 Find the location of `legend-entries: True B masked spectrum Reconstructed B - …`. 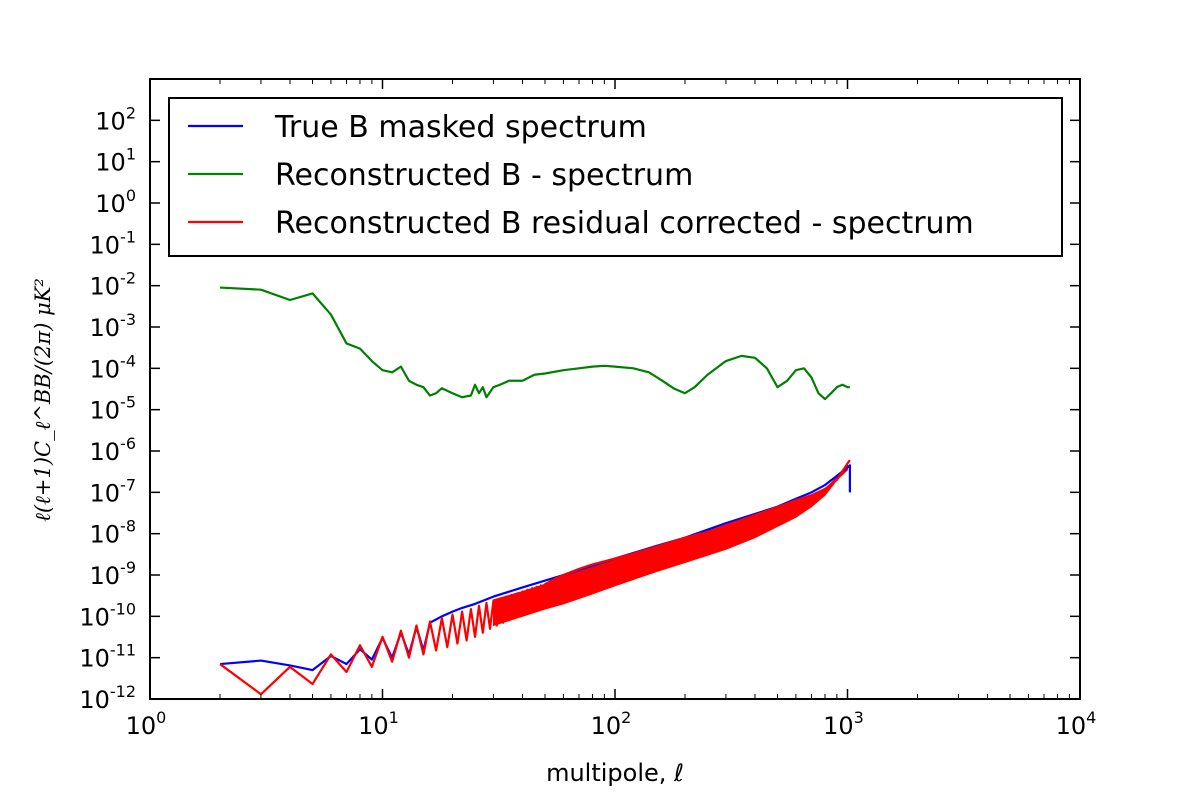

legend-entries: True B masked spectrum Reconstructed B - … is located at coordinates (581, 175).